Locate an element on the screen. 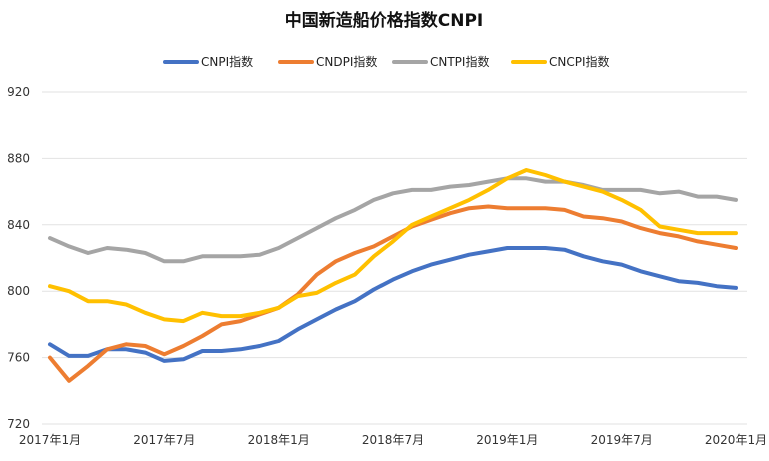 The height and width of the screenshot is (461, 769). legend-item: CNTPI指数 is located at coordinates (440, 61).